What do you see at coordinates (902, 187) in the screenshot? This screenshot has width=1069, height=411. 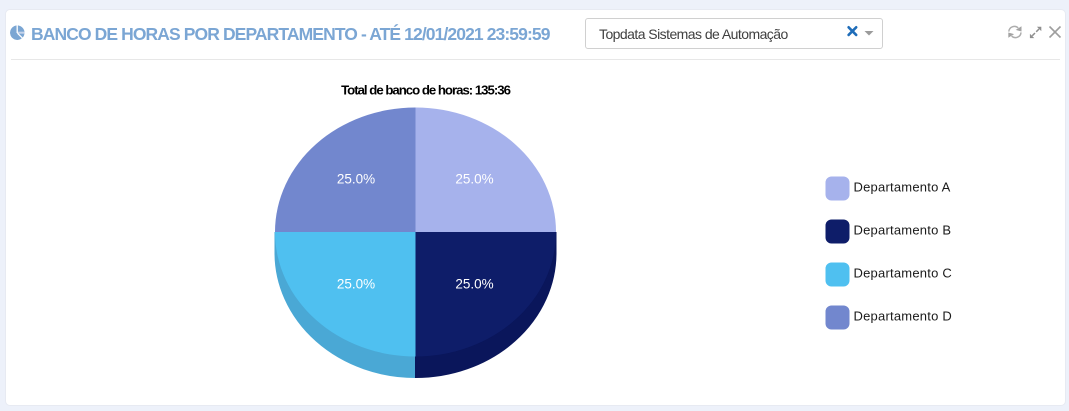 I see `svg-text: Departamento A` at bounding box center [902, 187].